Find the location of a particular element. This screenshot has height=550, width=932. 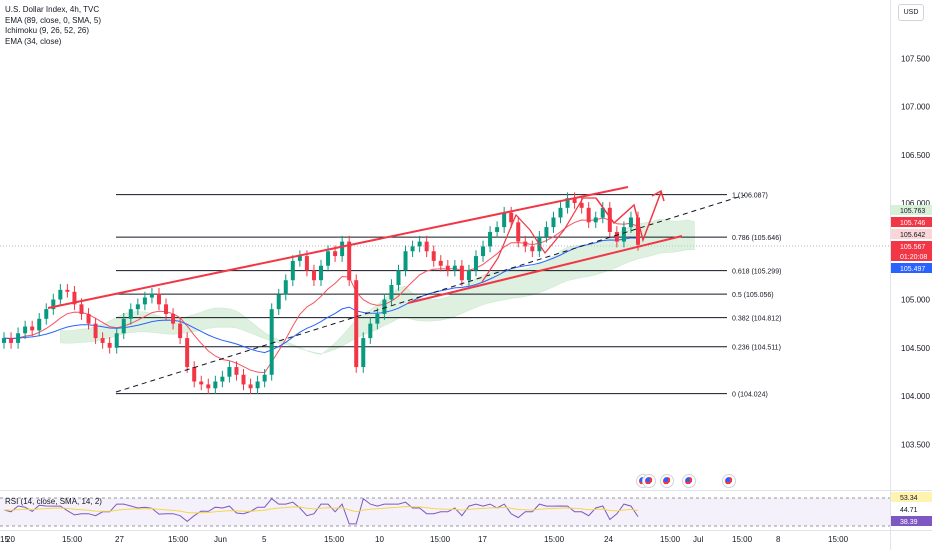

projection-arrow-icon is located at coordinates (658, 195).